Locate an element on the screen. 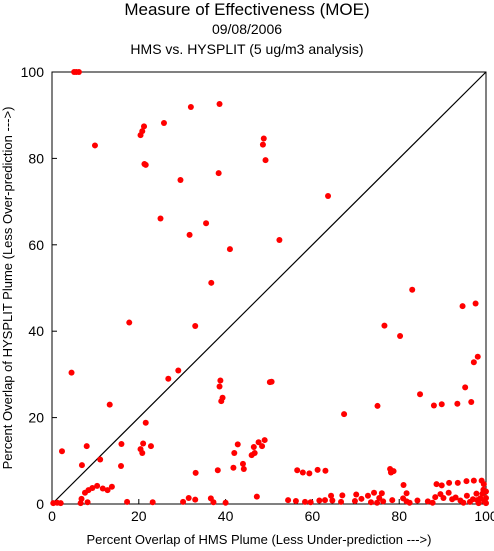 The height and width of the screenshot is (551, 494). chart-subtitle: HMS vs. HYSPLIT (5 ug/m3 analysis) is located at coordinates (247, 49).